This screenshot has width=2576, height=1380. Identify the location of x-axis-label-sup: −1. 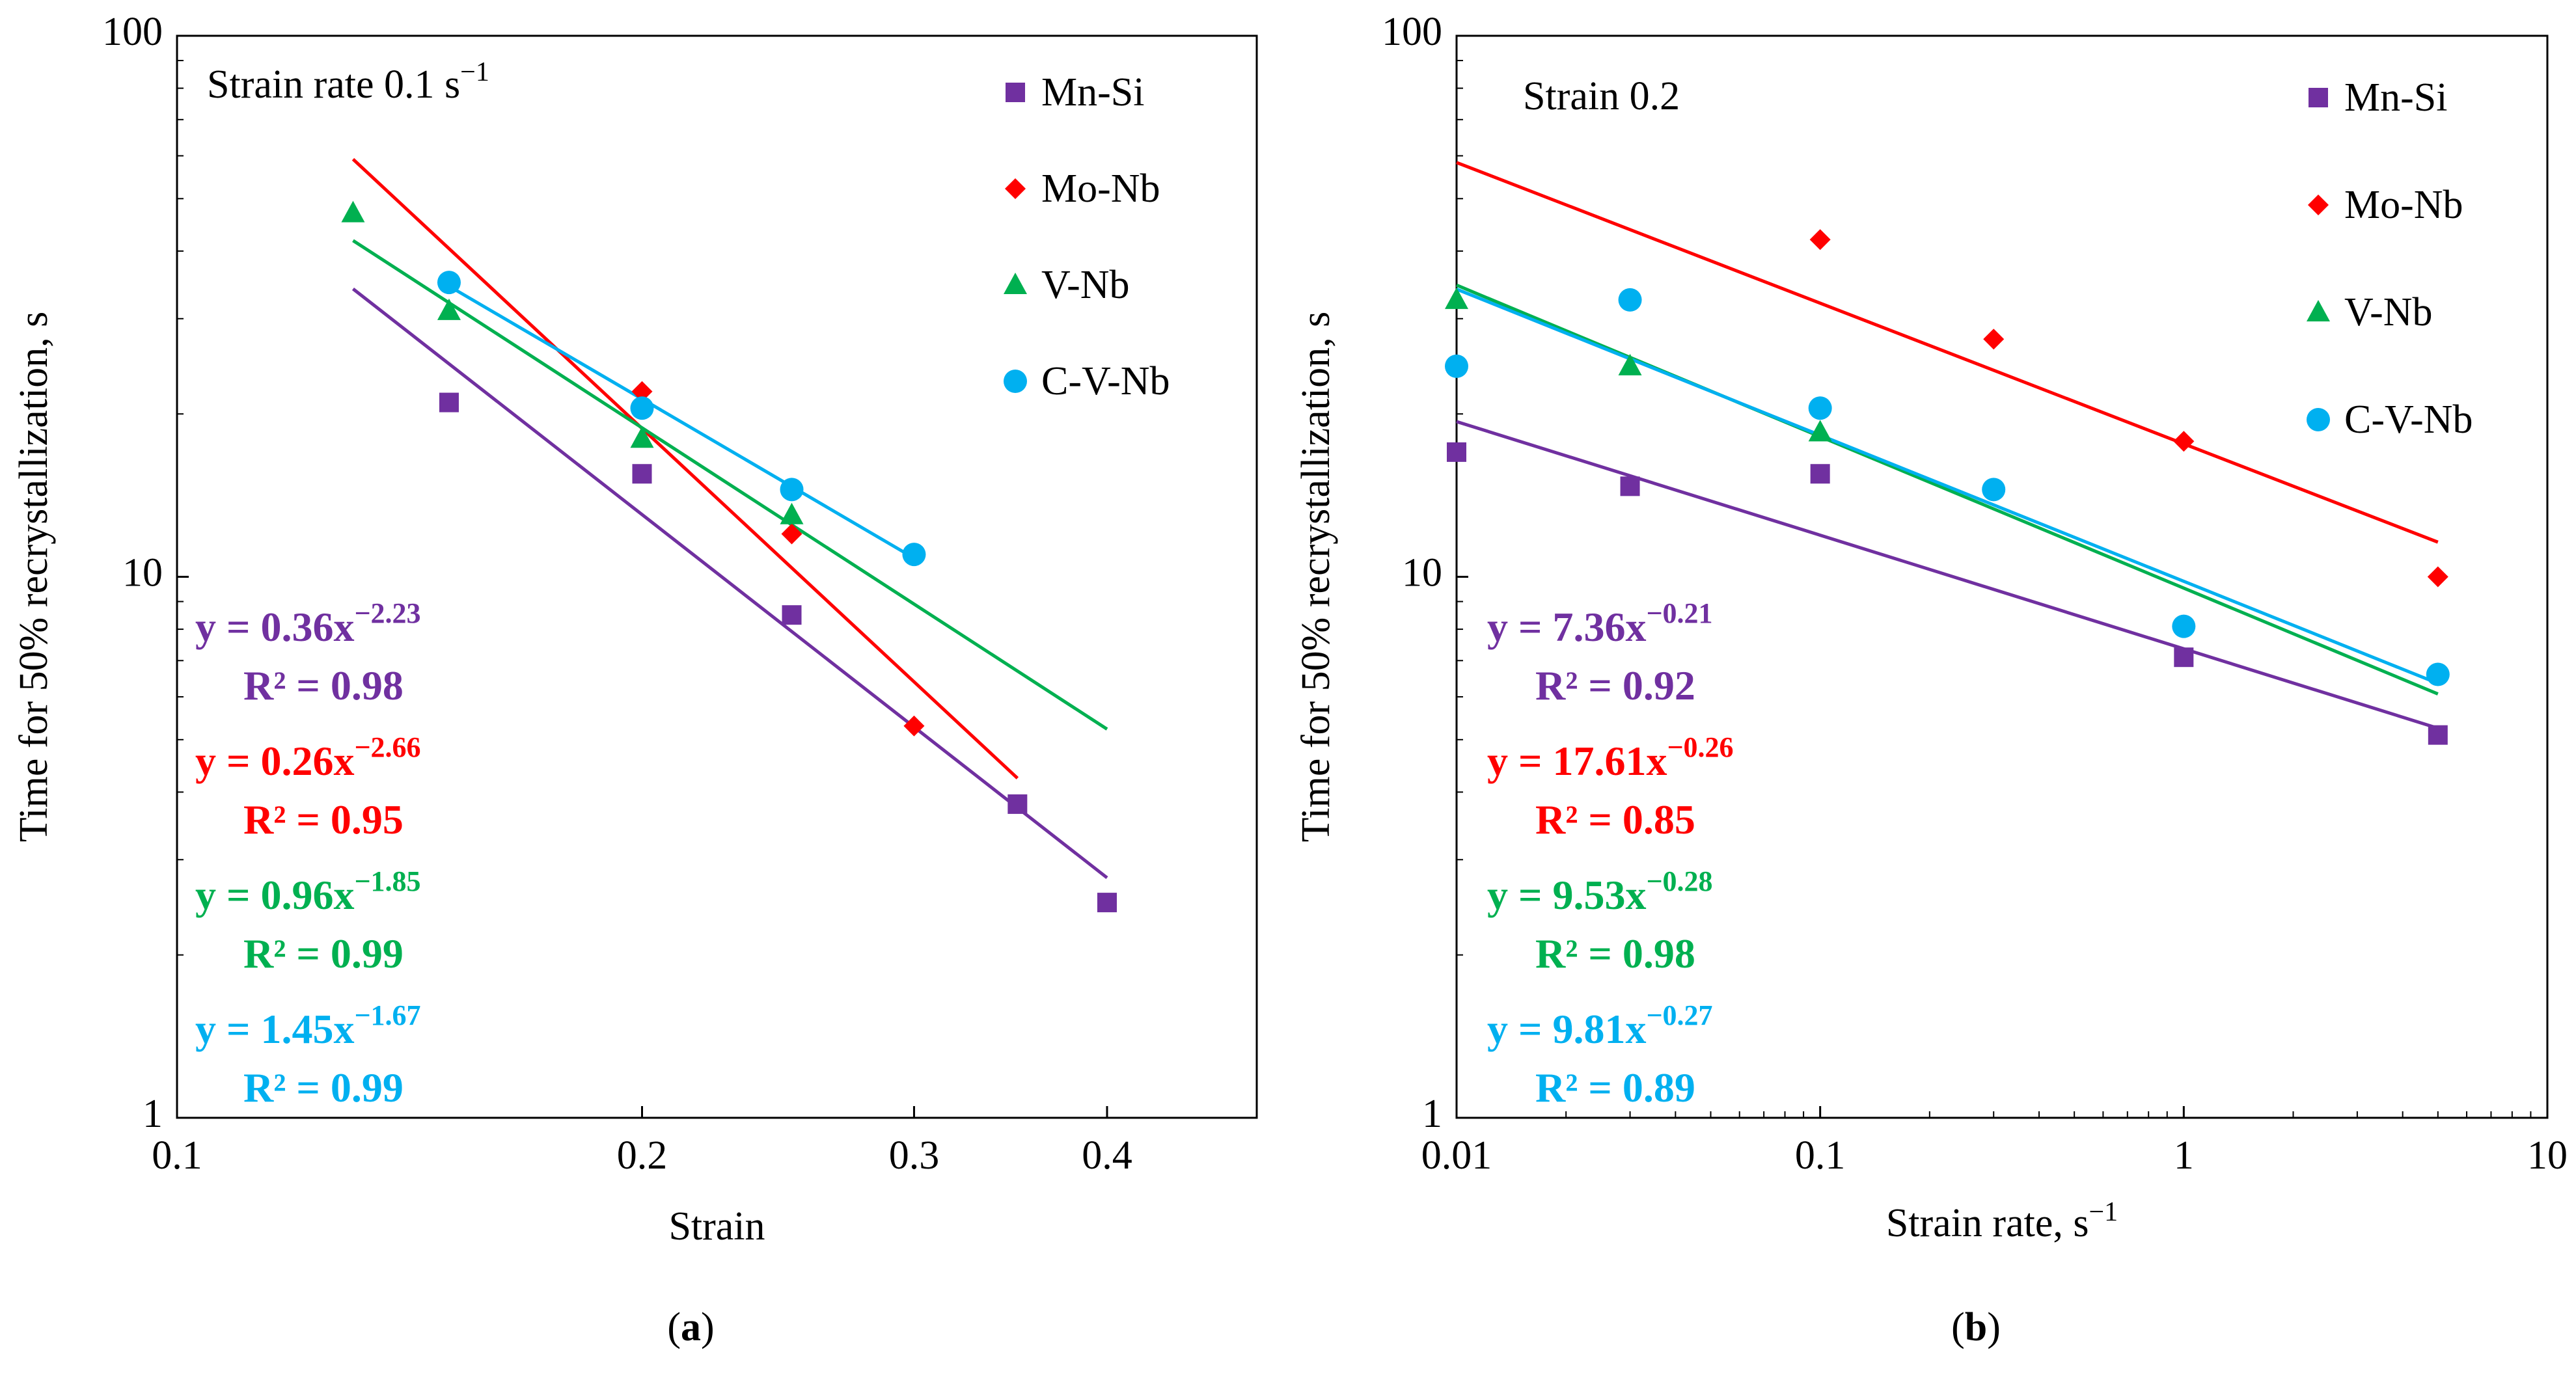
(2103, 1212).